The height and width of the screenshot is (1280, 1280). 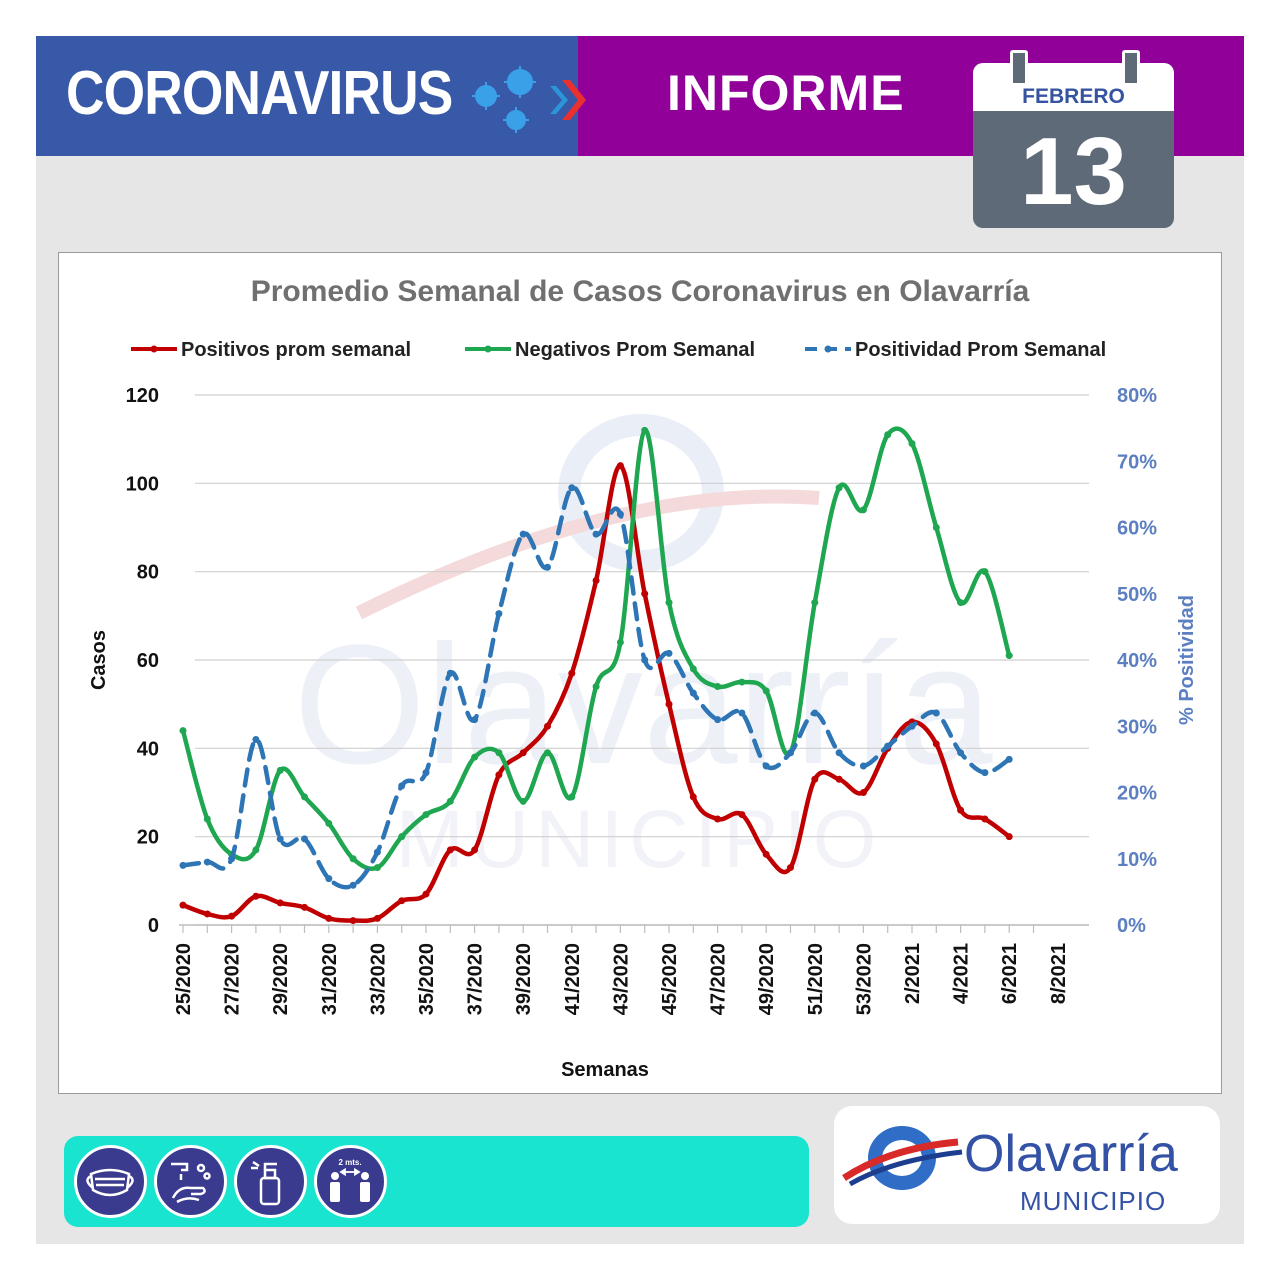 What do you see at coordinates (1137, 595) in the screenshot?
I see `y2-tick-label: 50%` at bounding box center [1137, 595].